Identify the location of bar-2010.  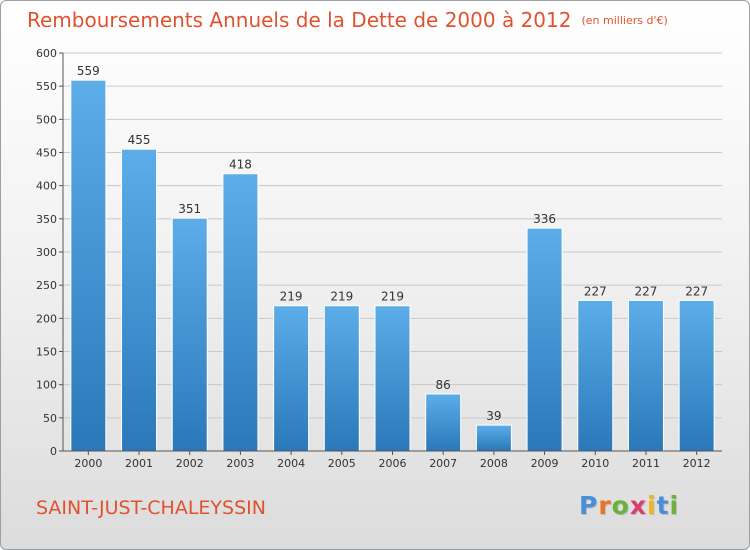
(595, 375).